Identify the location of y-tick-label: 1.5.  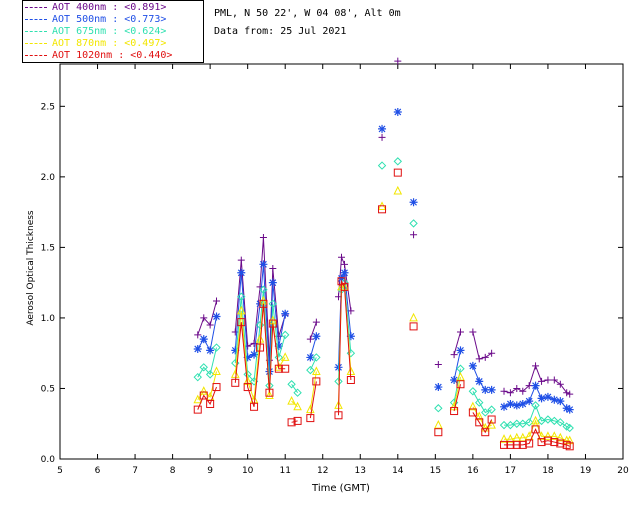
(48, 248).